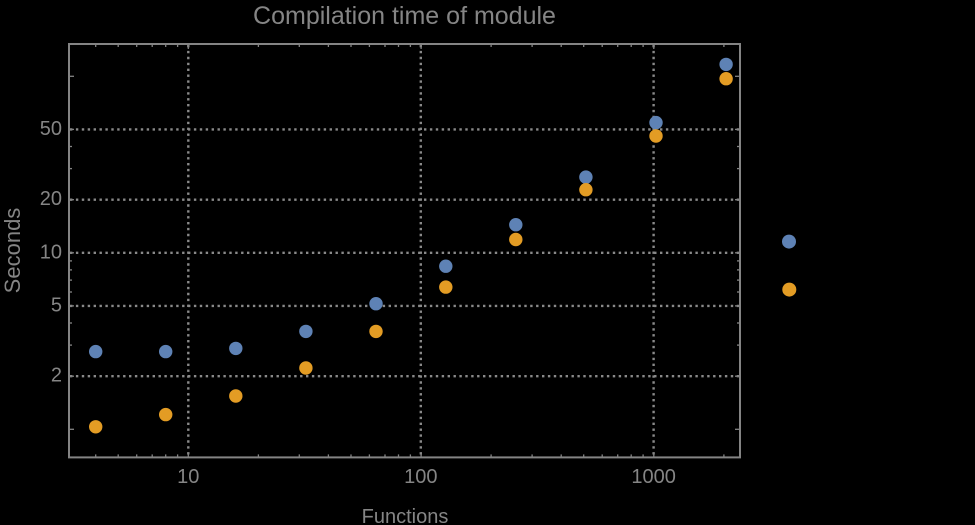  What do you see at coordinates (56, 305) in the screenshot?
I see `svg-text: 5` at bounding box center [56, 305].